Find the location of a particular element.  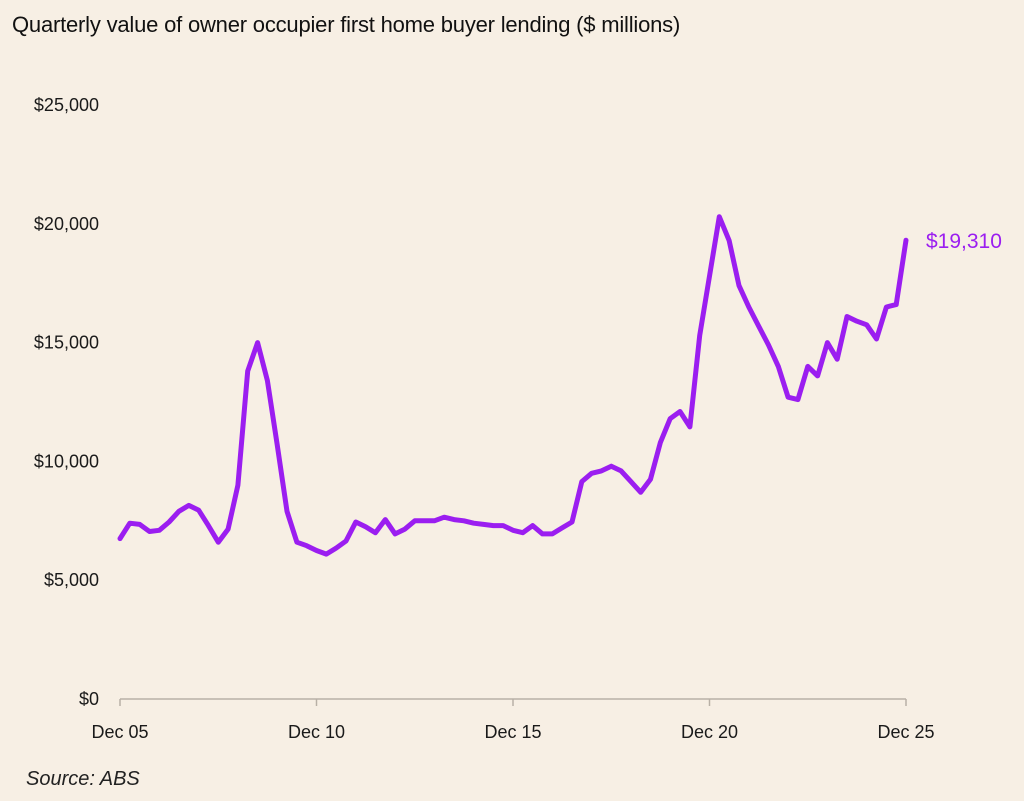

x-tick-label: Dec 10 is located at coordinates (316, 732).